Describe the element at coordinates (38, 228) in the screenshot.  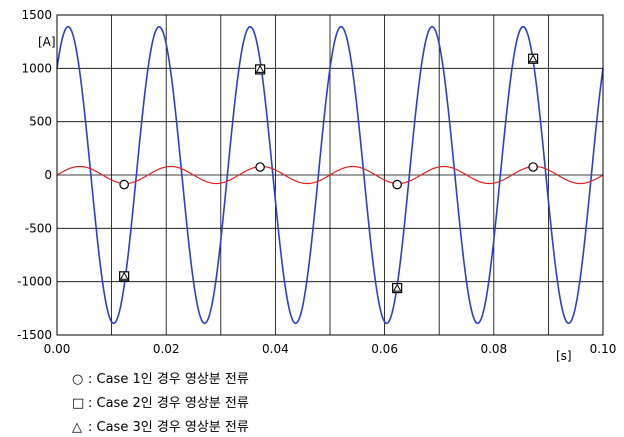
I see `y-tick-label: -500` at that location.